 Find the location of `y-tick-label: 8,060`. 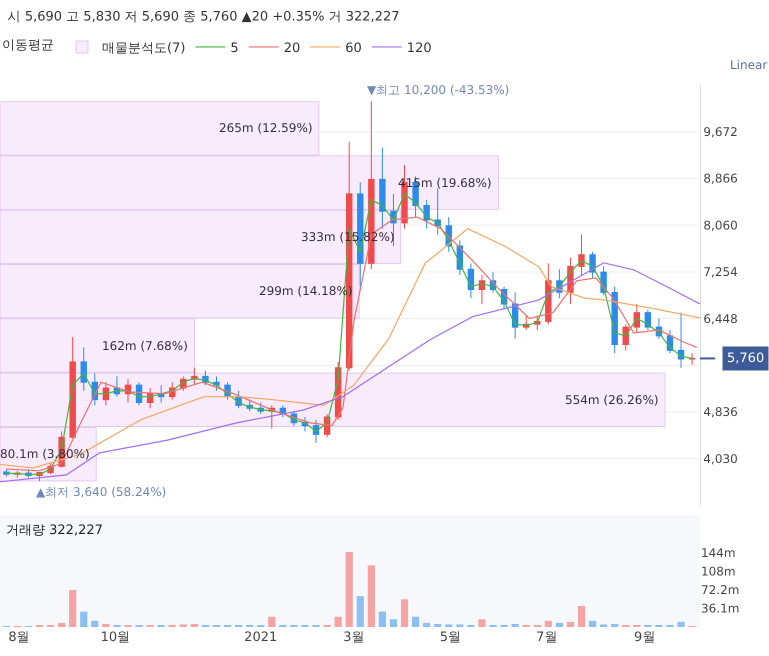

y-tick-label: 8,060 is located at coordinates (720, 225).